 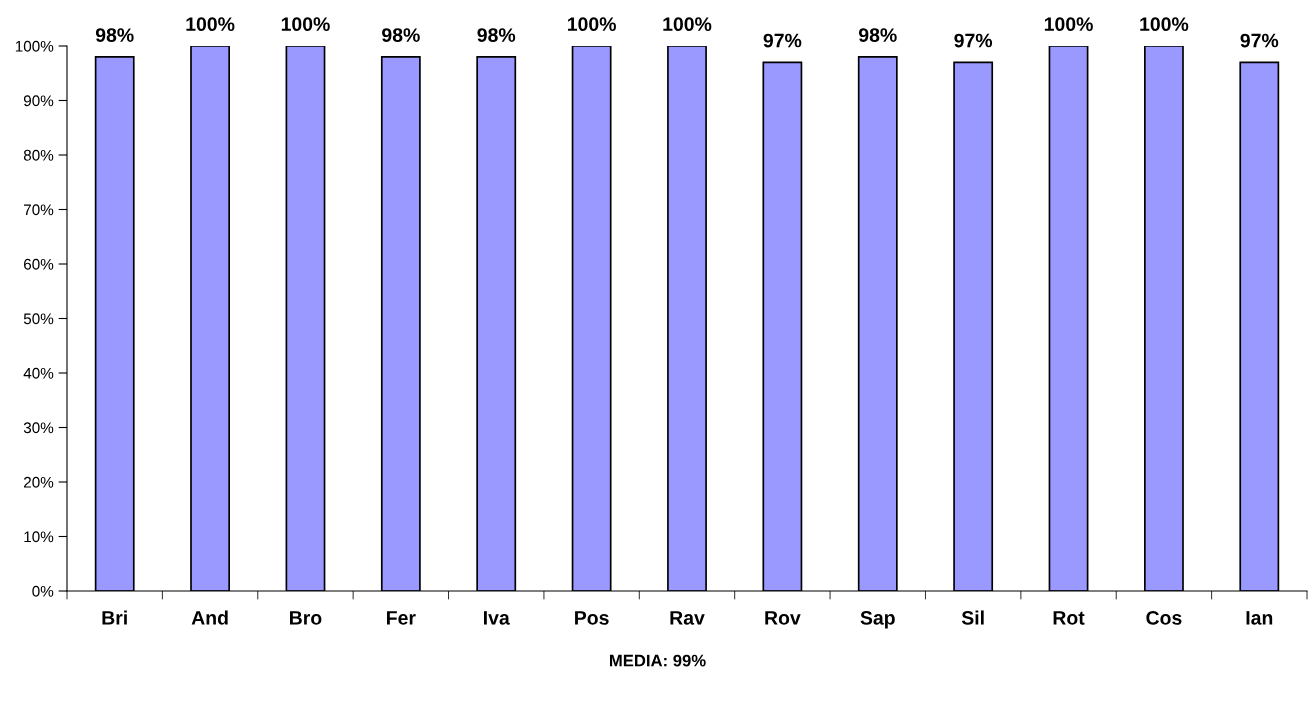 What do you see at coordinates (972, 617) in the screenshot?
I see `x-tick-label: Sil` at bounding box center [972, 617].